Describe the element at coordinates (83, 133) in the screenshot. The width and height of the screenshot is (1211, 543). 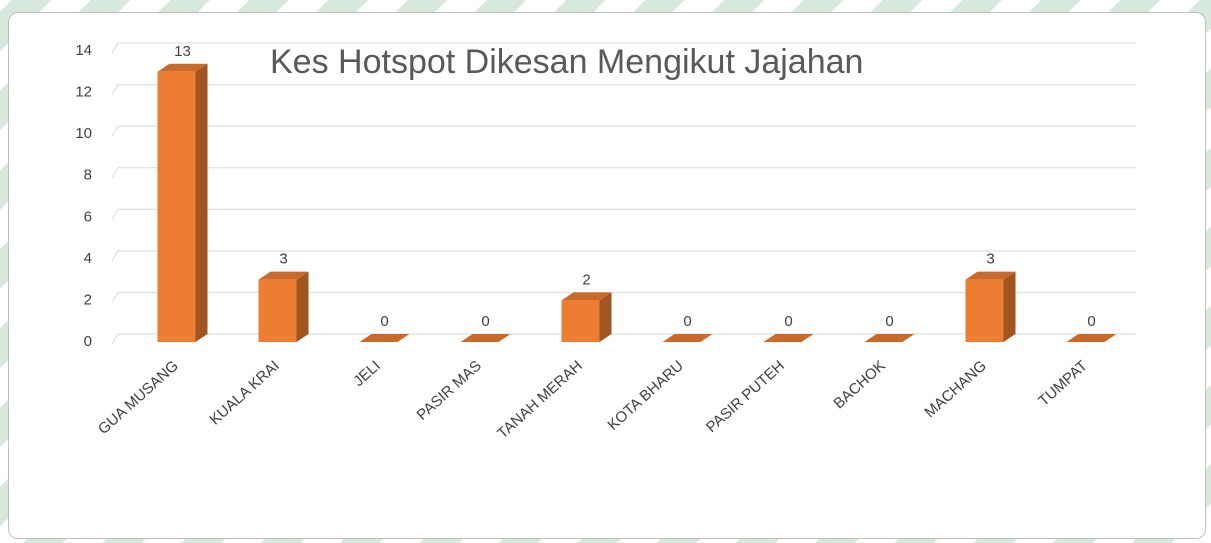
I see `y-tick-label: 10` at that location.